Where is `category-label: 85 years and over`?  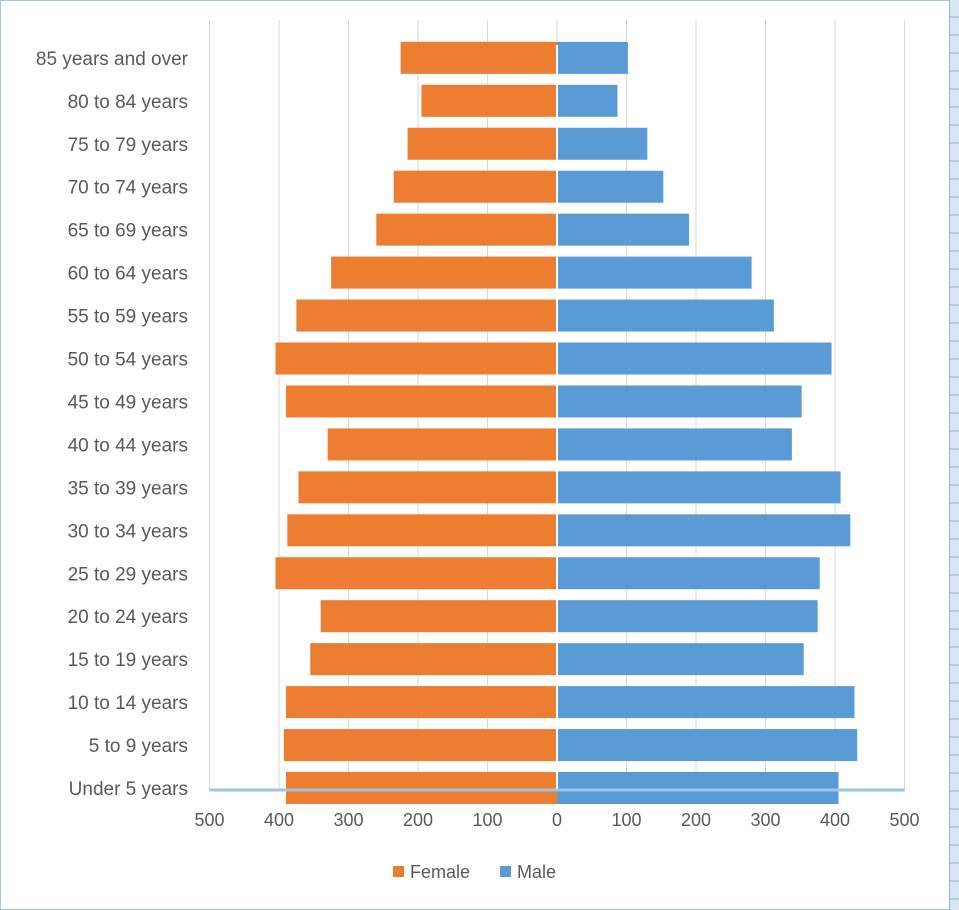 category-label: 85 years and over is located at coordinates (112, 59).